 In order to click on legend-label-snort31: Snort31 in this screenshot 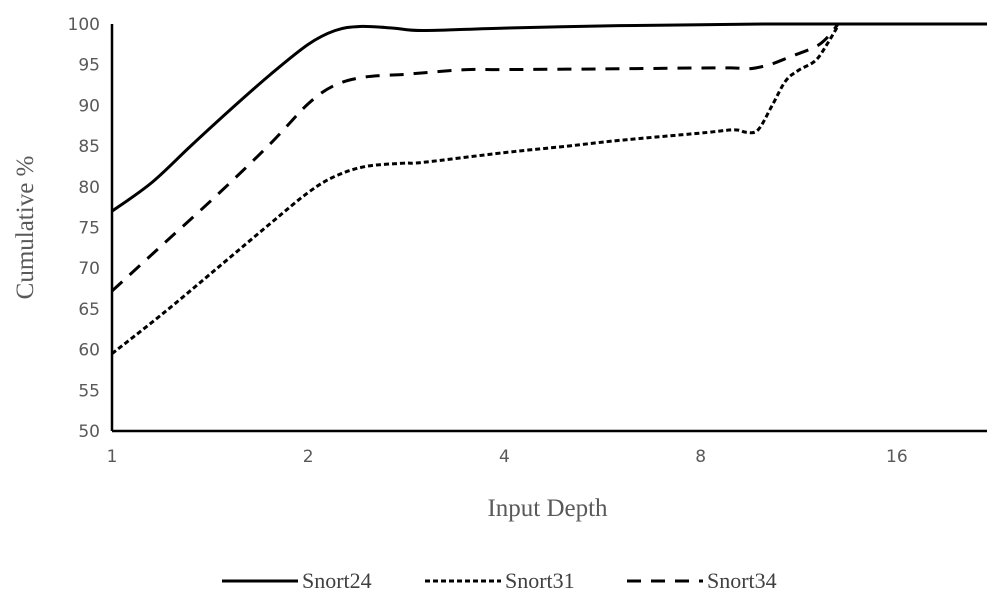, I will do `click(540, 580)`.